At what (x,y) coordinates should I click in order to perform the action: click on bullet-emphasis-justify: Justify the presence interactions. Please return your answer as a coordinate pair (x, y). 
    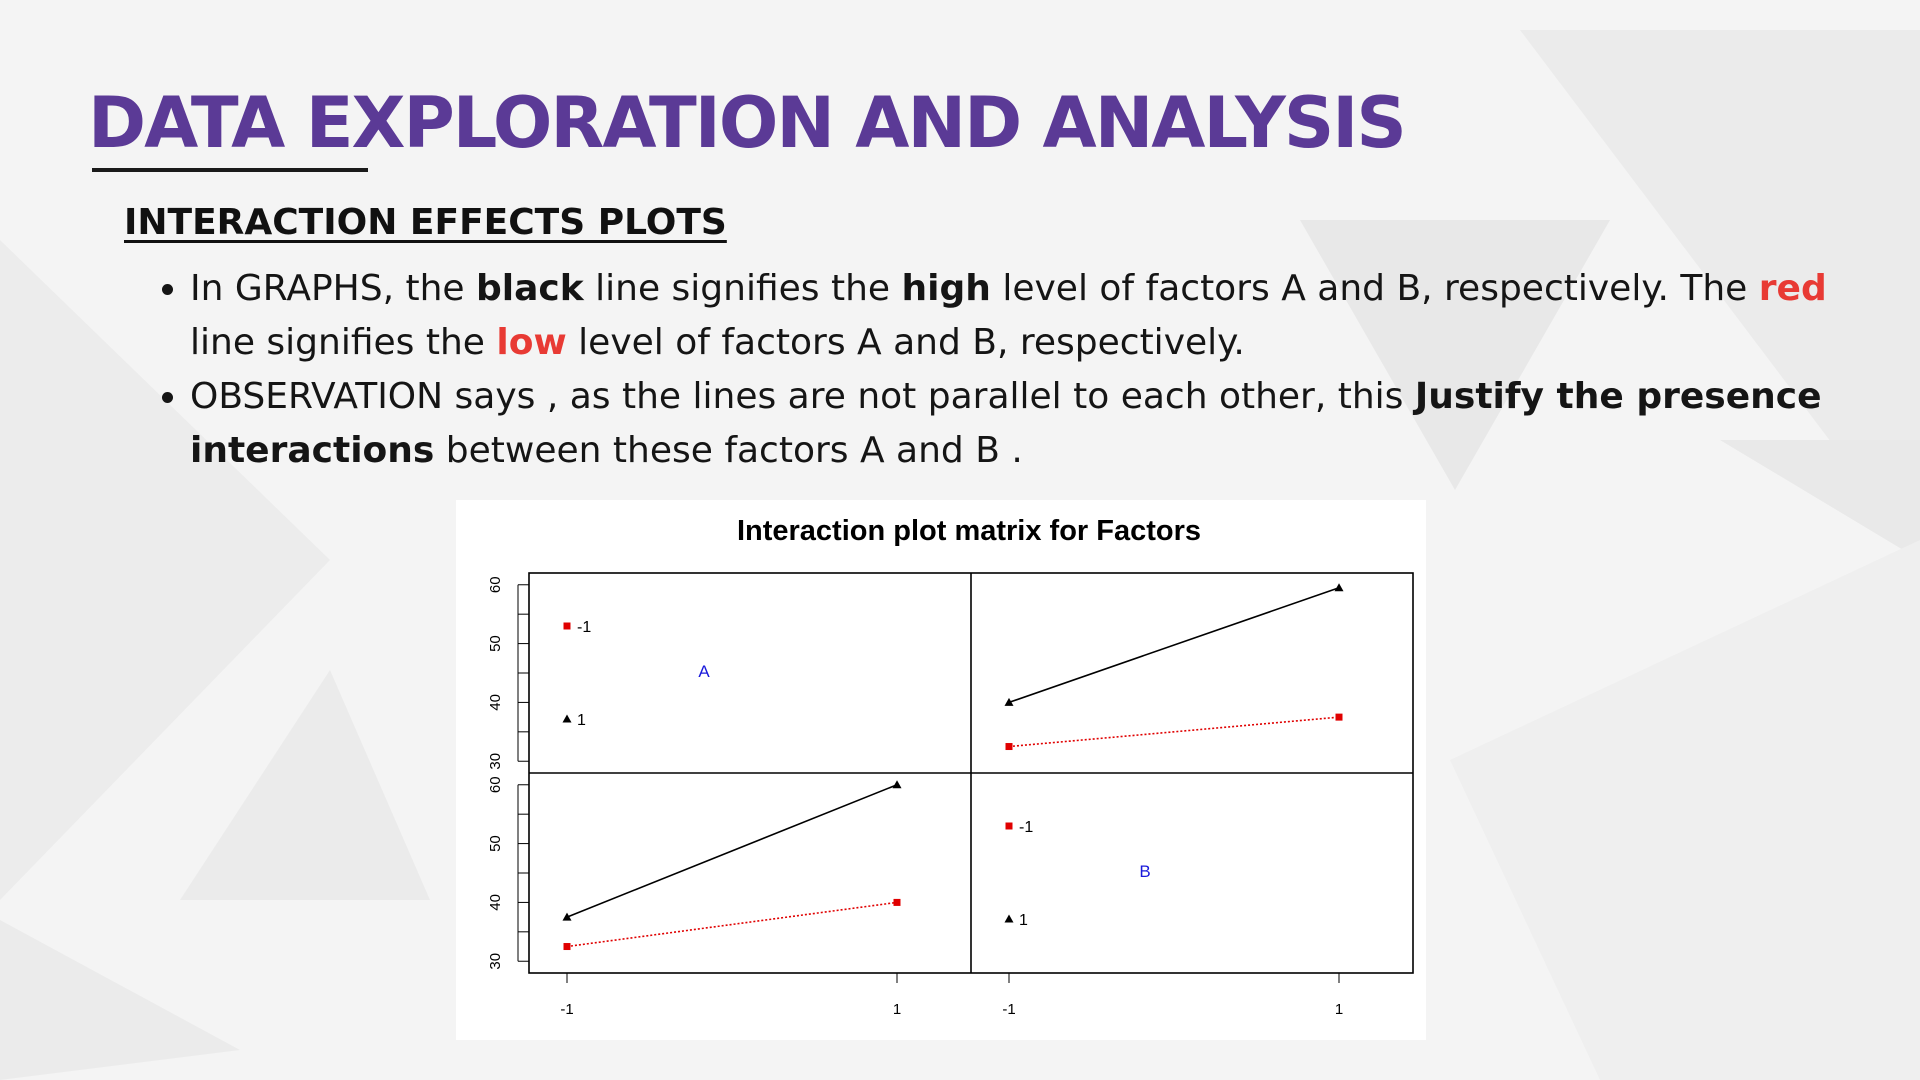
    Looking at the image, I should click on (1006, 423).